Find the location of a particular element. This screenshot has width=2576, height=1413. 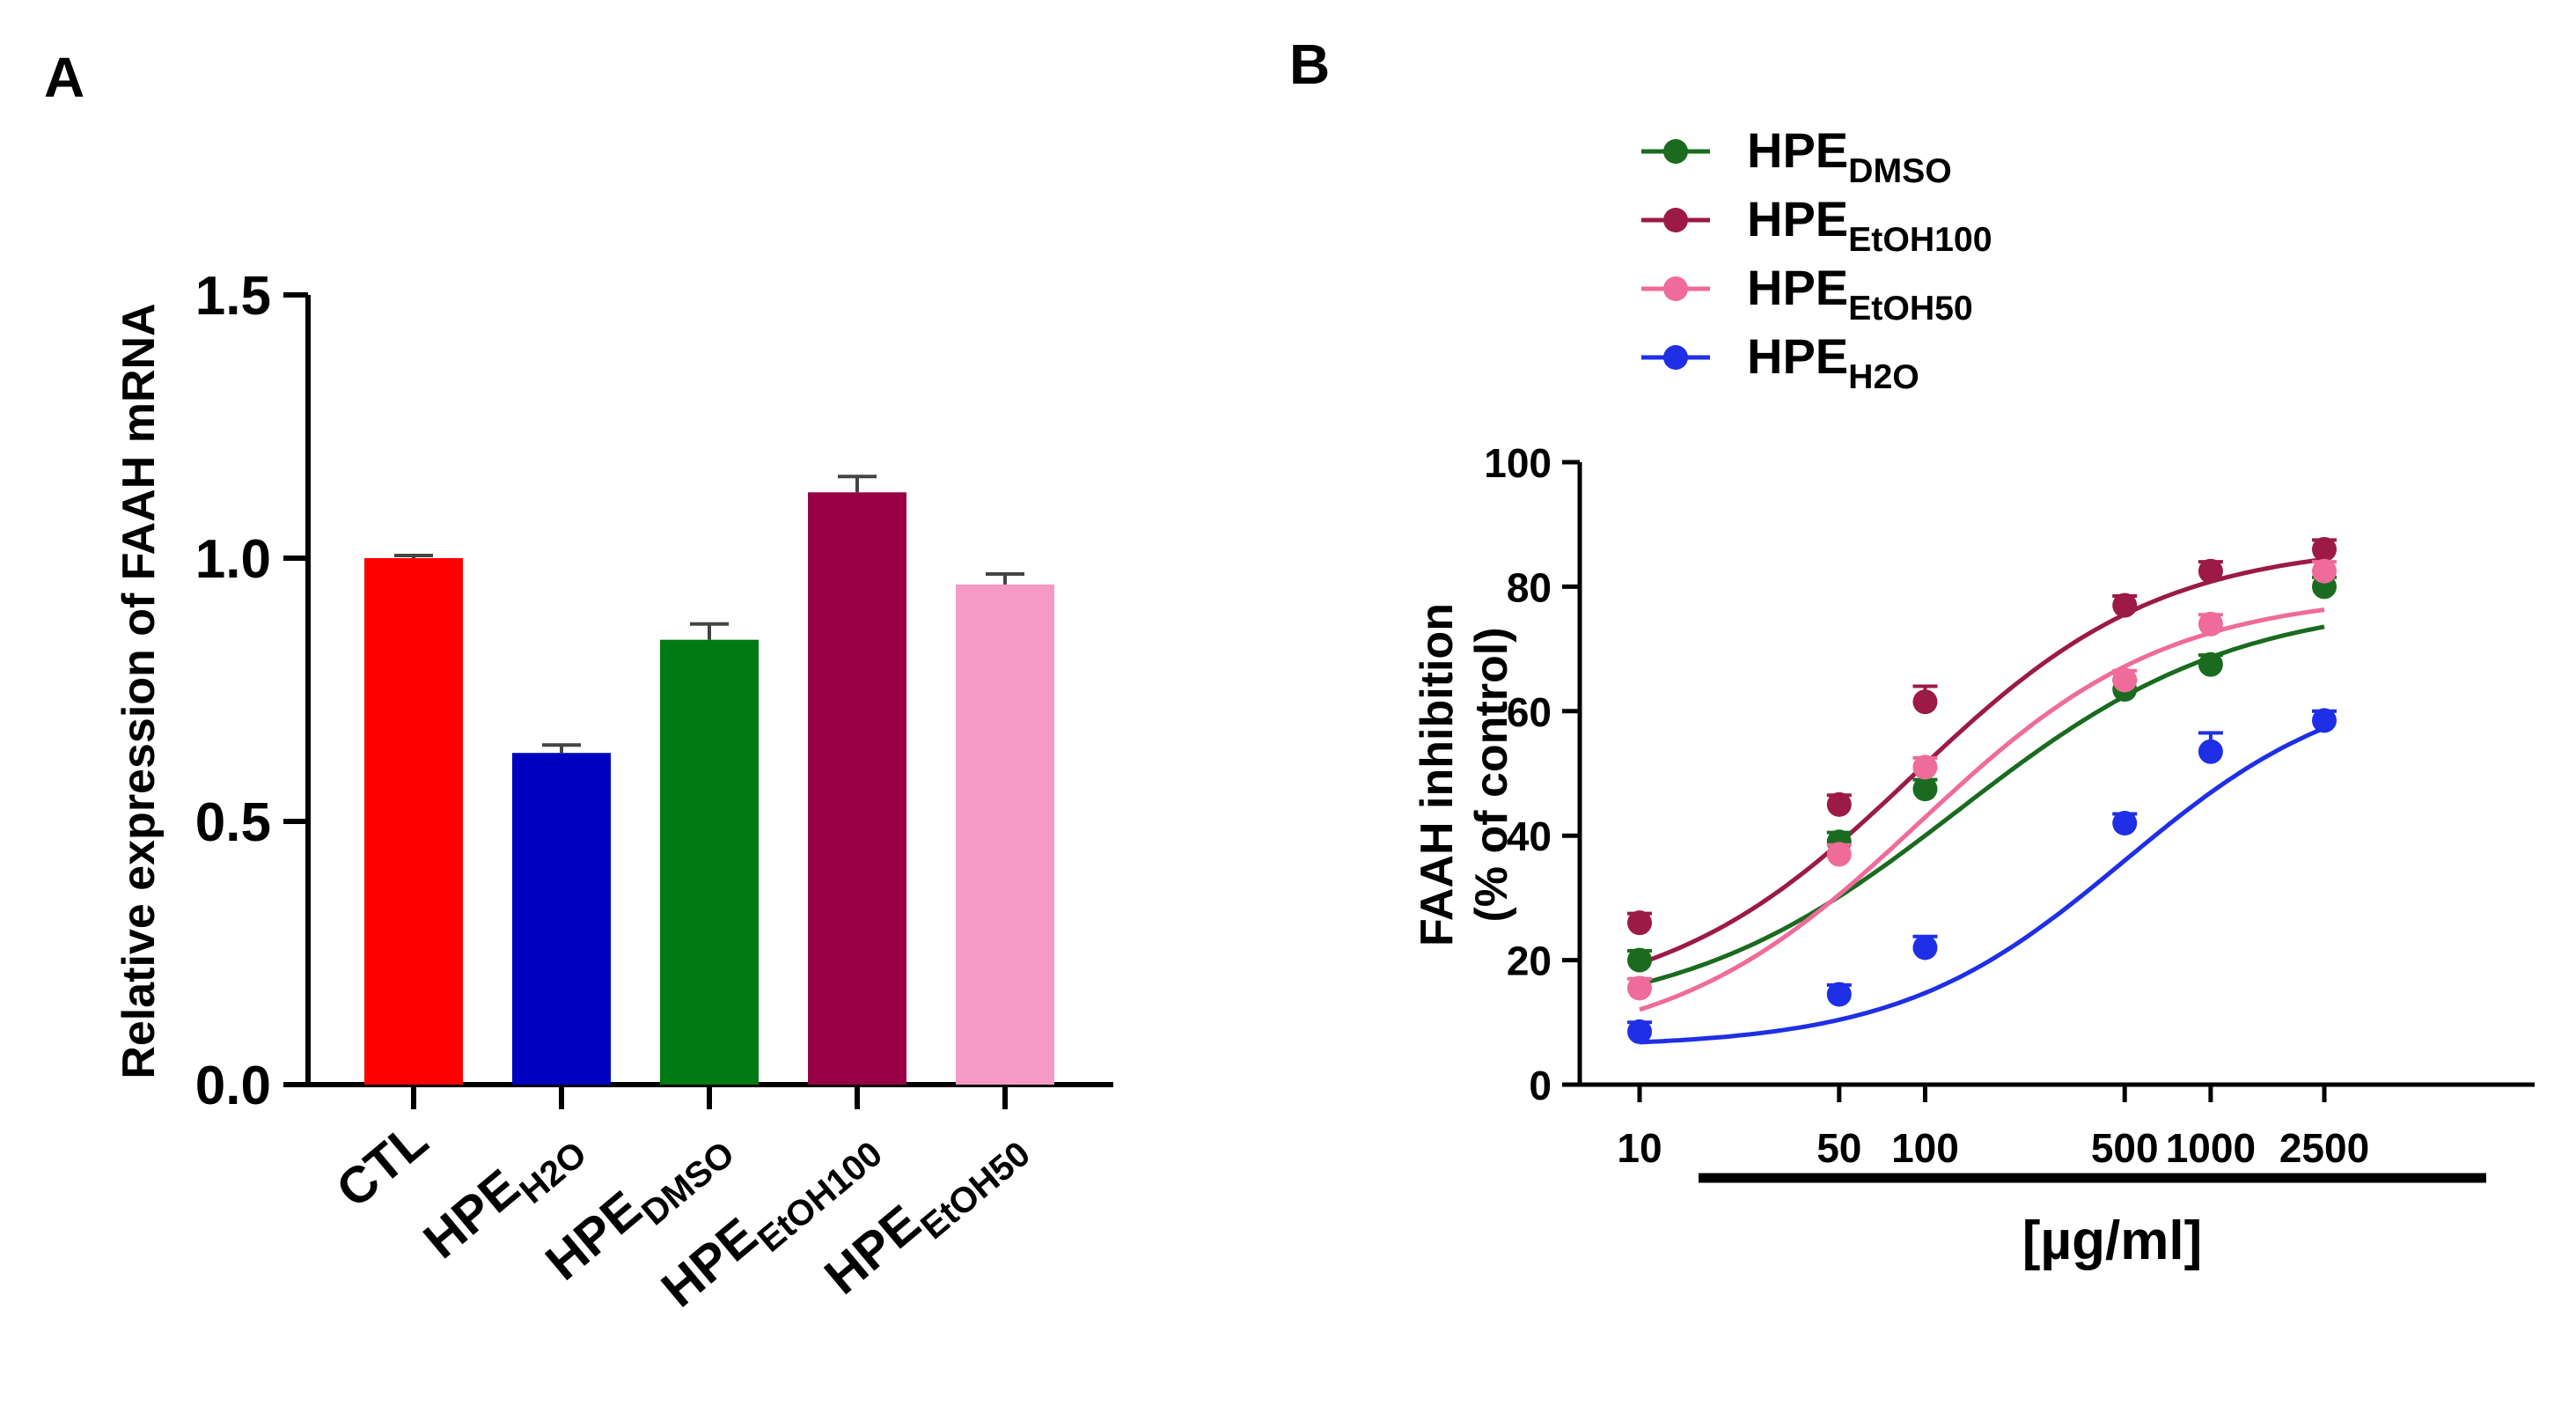

panel-b-x-axis-label: [µg/ml] is located at coordinates (2112, 1241).